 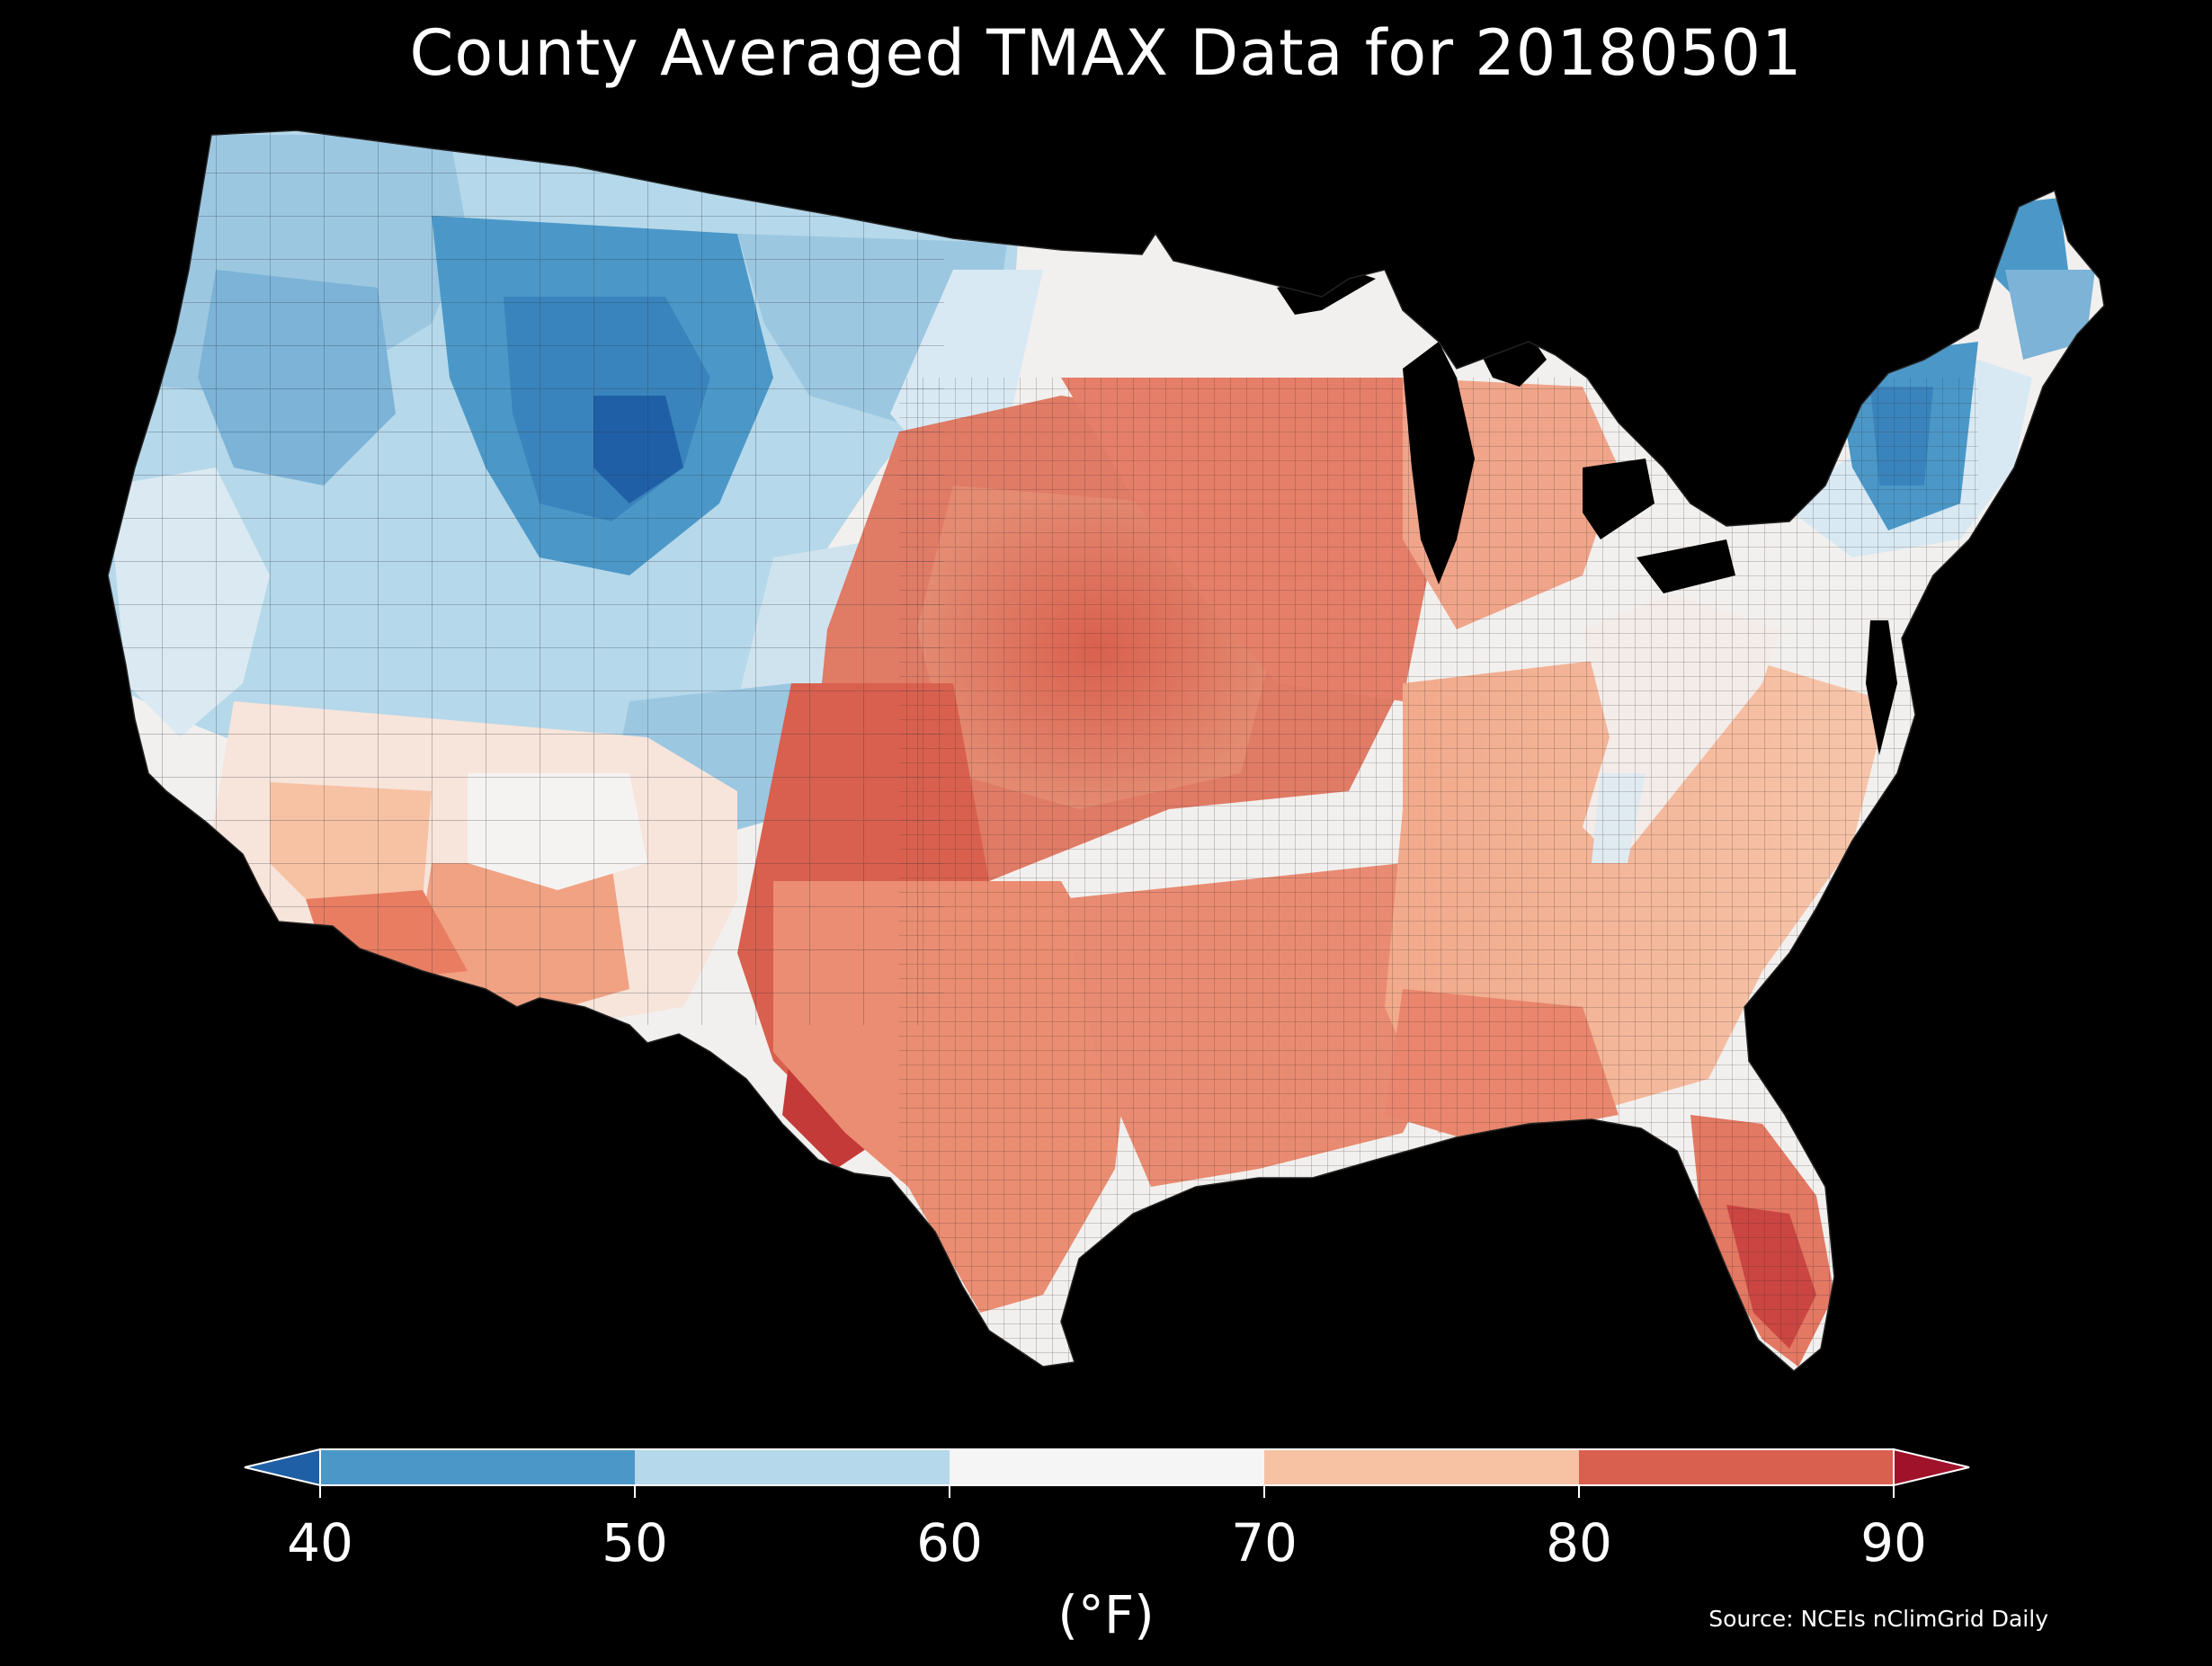 I want to click on colorbar-extend-high, so click(x=1931, y=1468).